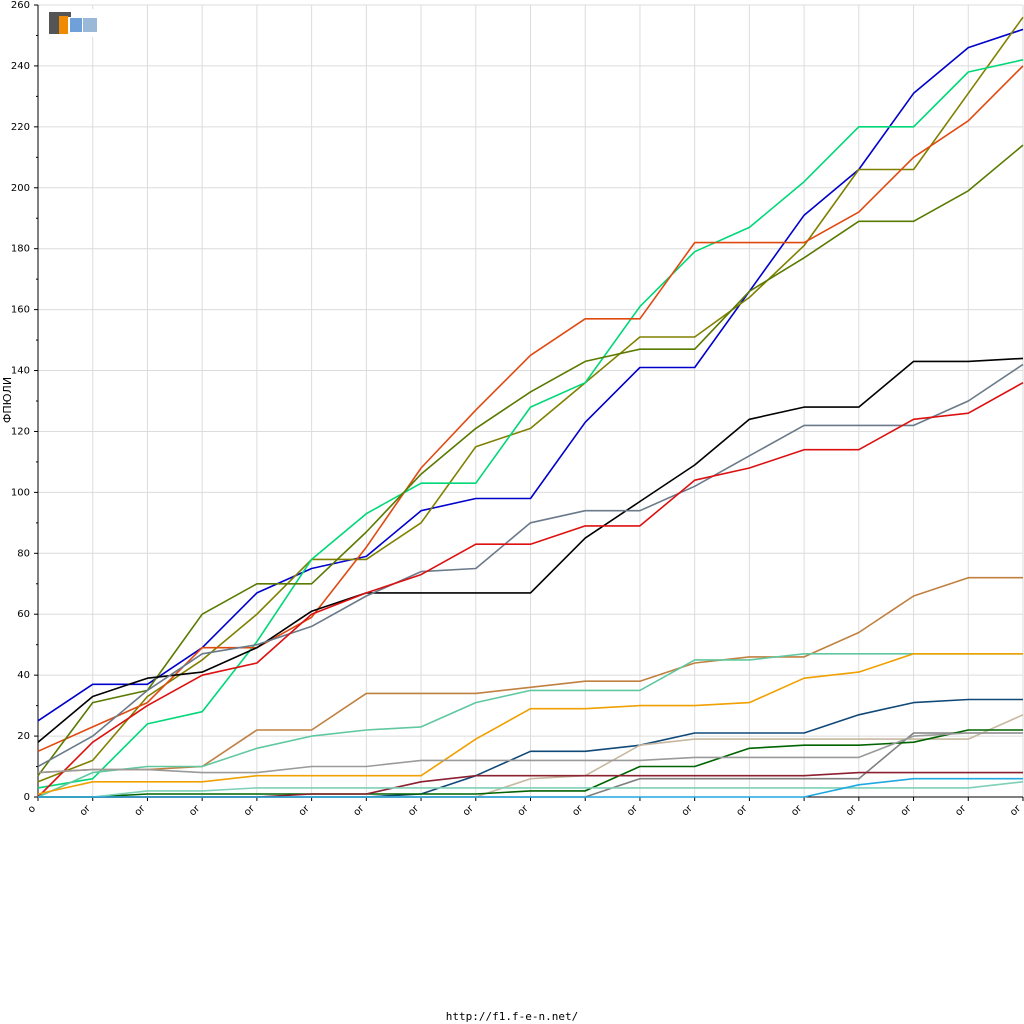 The image size is (1024, 1024). Describe the element at coordinates (23, 675) in the screenshot. I see `y-tick-label: 40` at that location.